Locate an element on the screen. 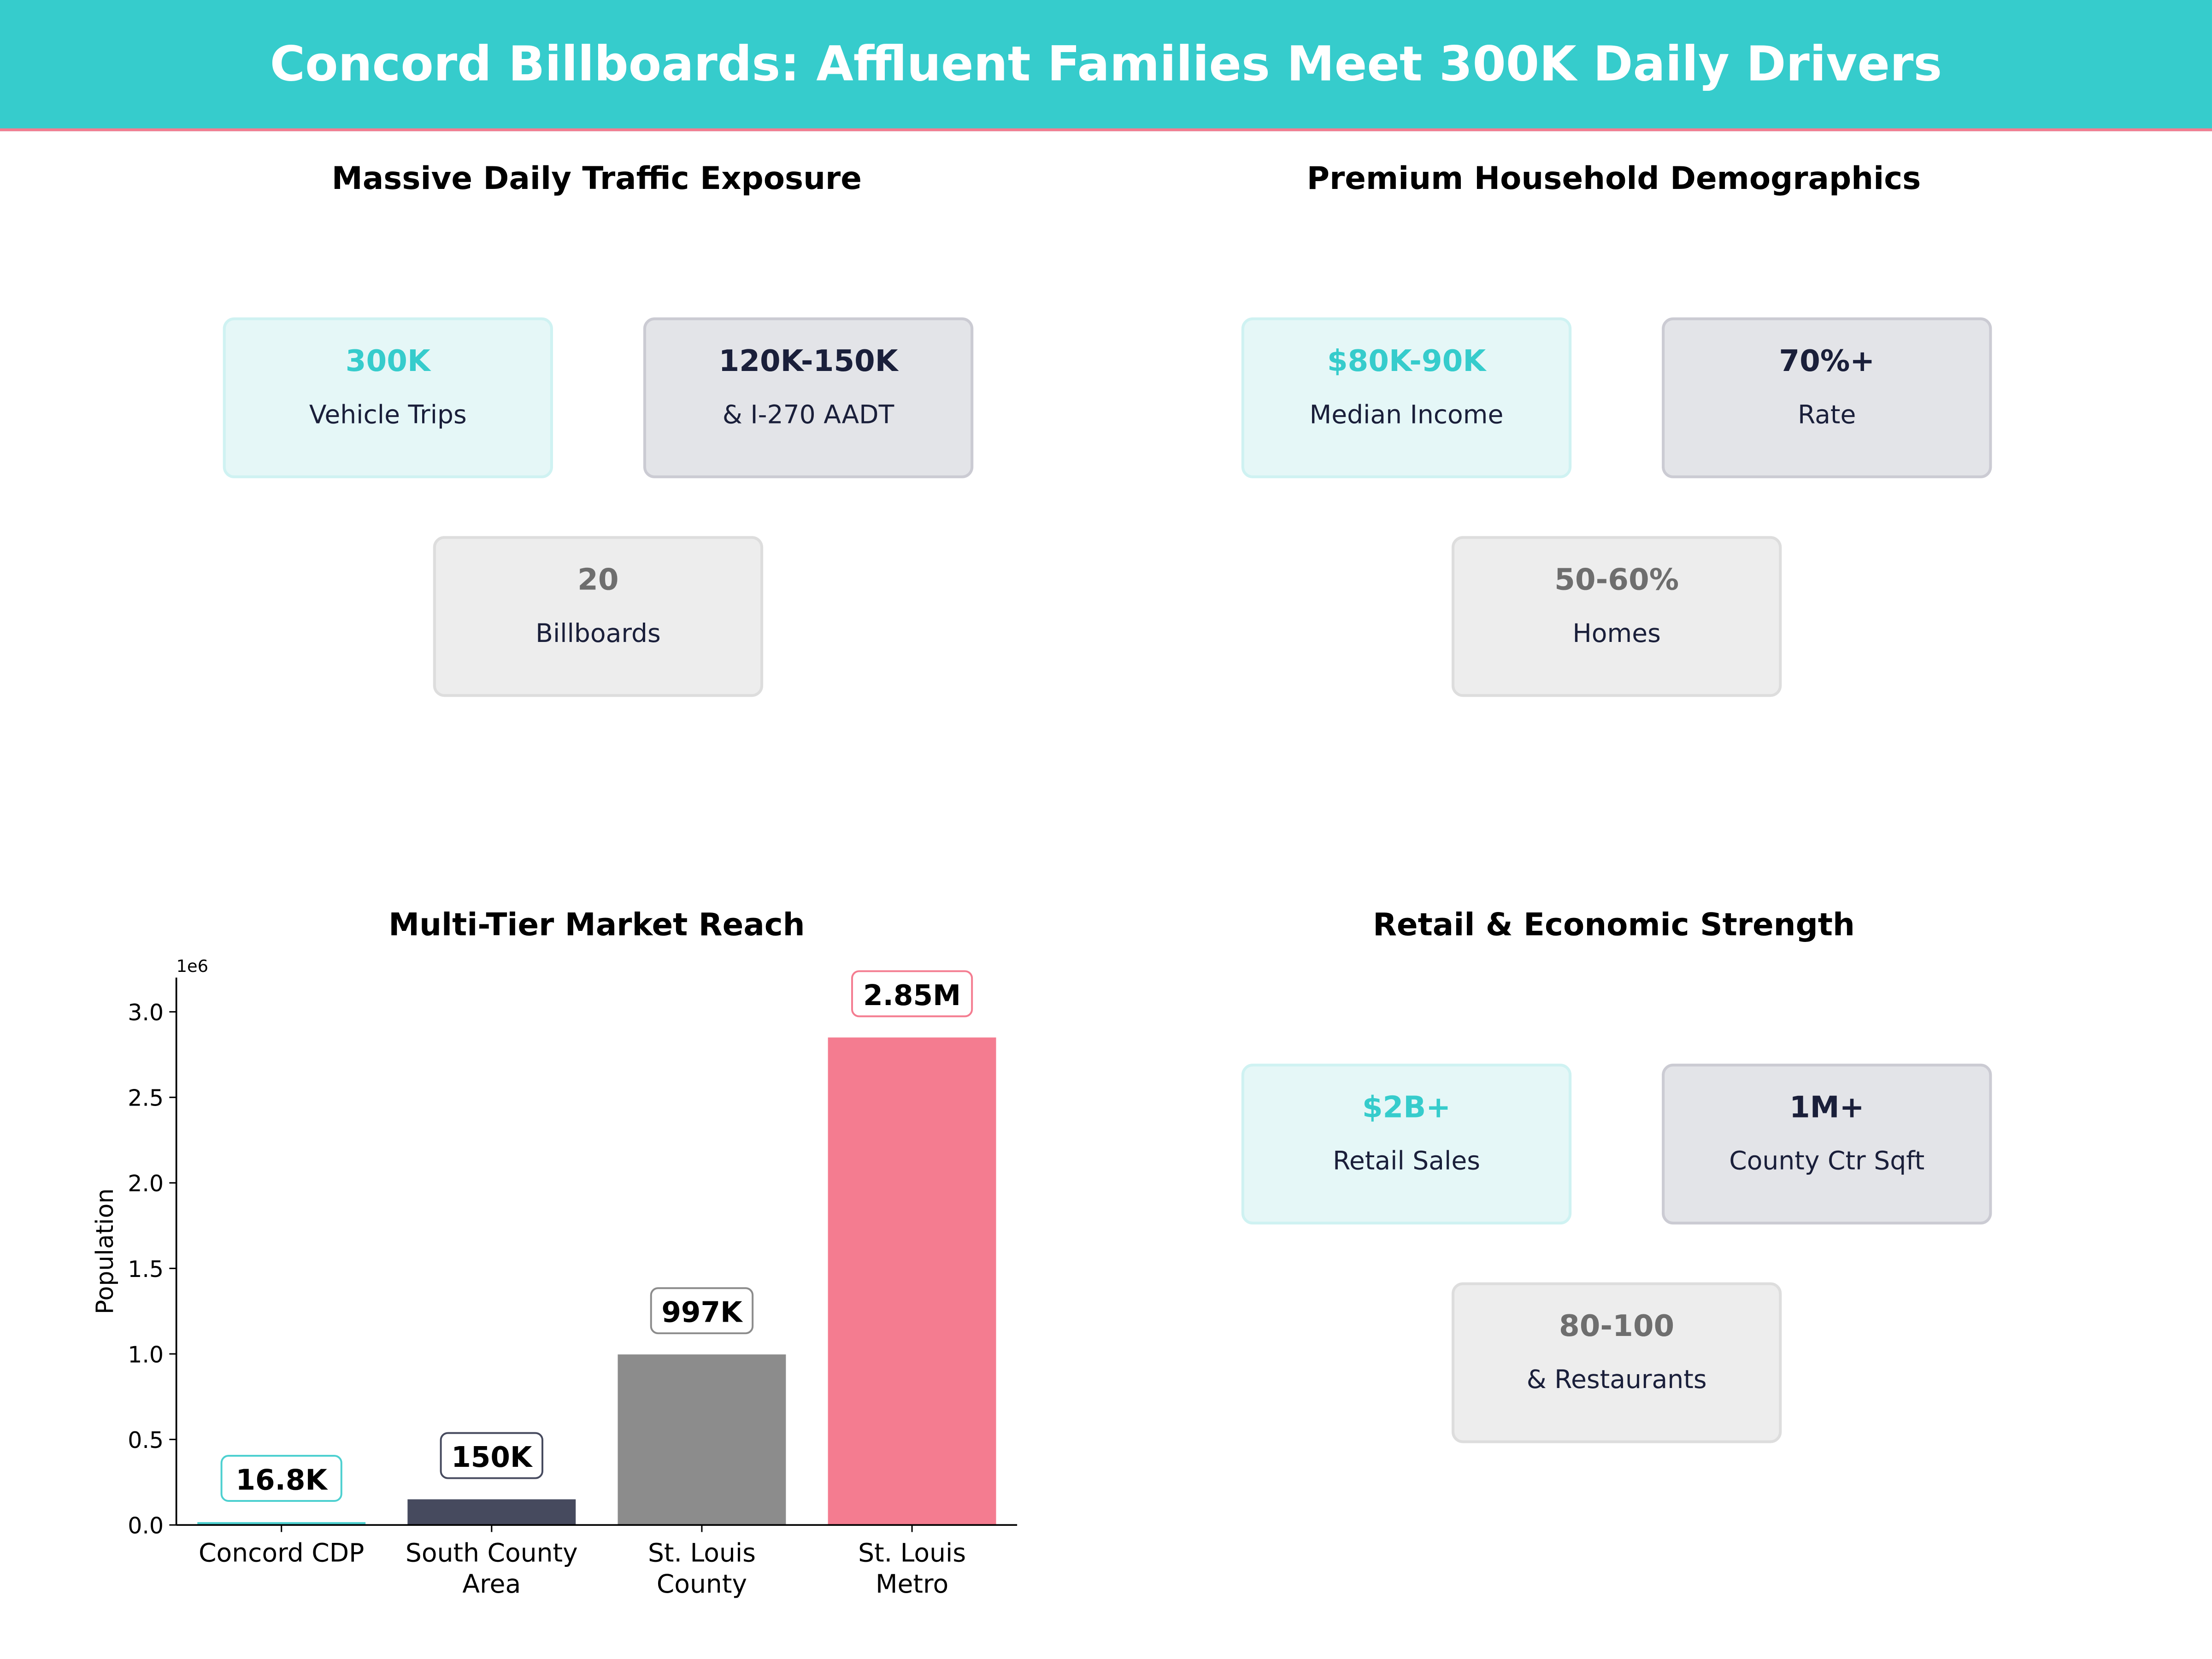 This screenshot has height=1659, width=2212. stat-label: Retail Sales is located at coordinates (1406, 1162).